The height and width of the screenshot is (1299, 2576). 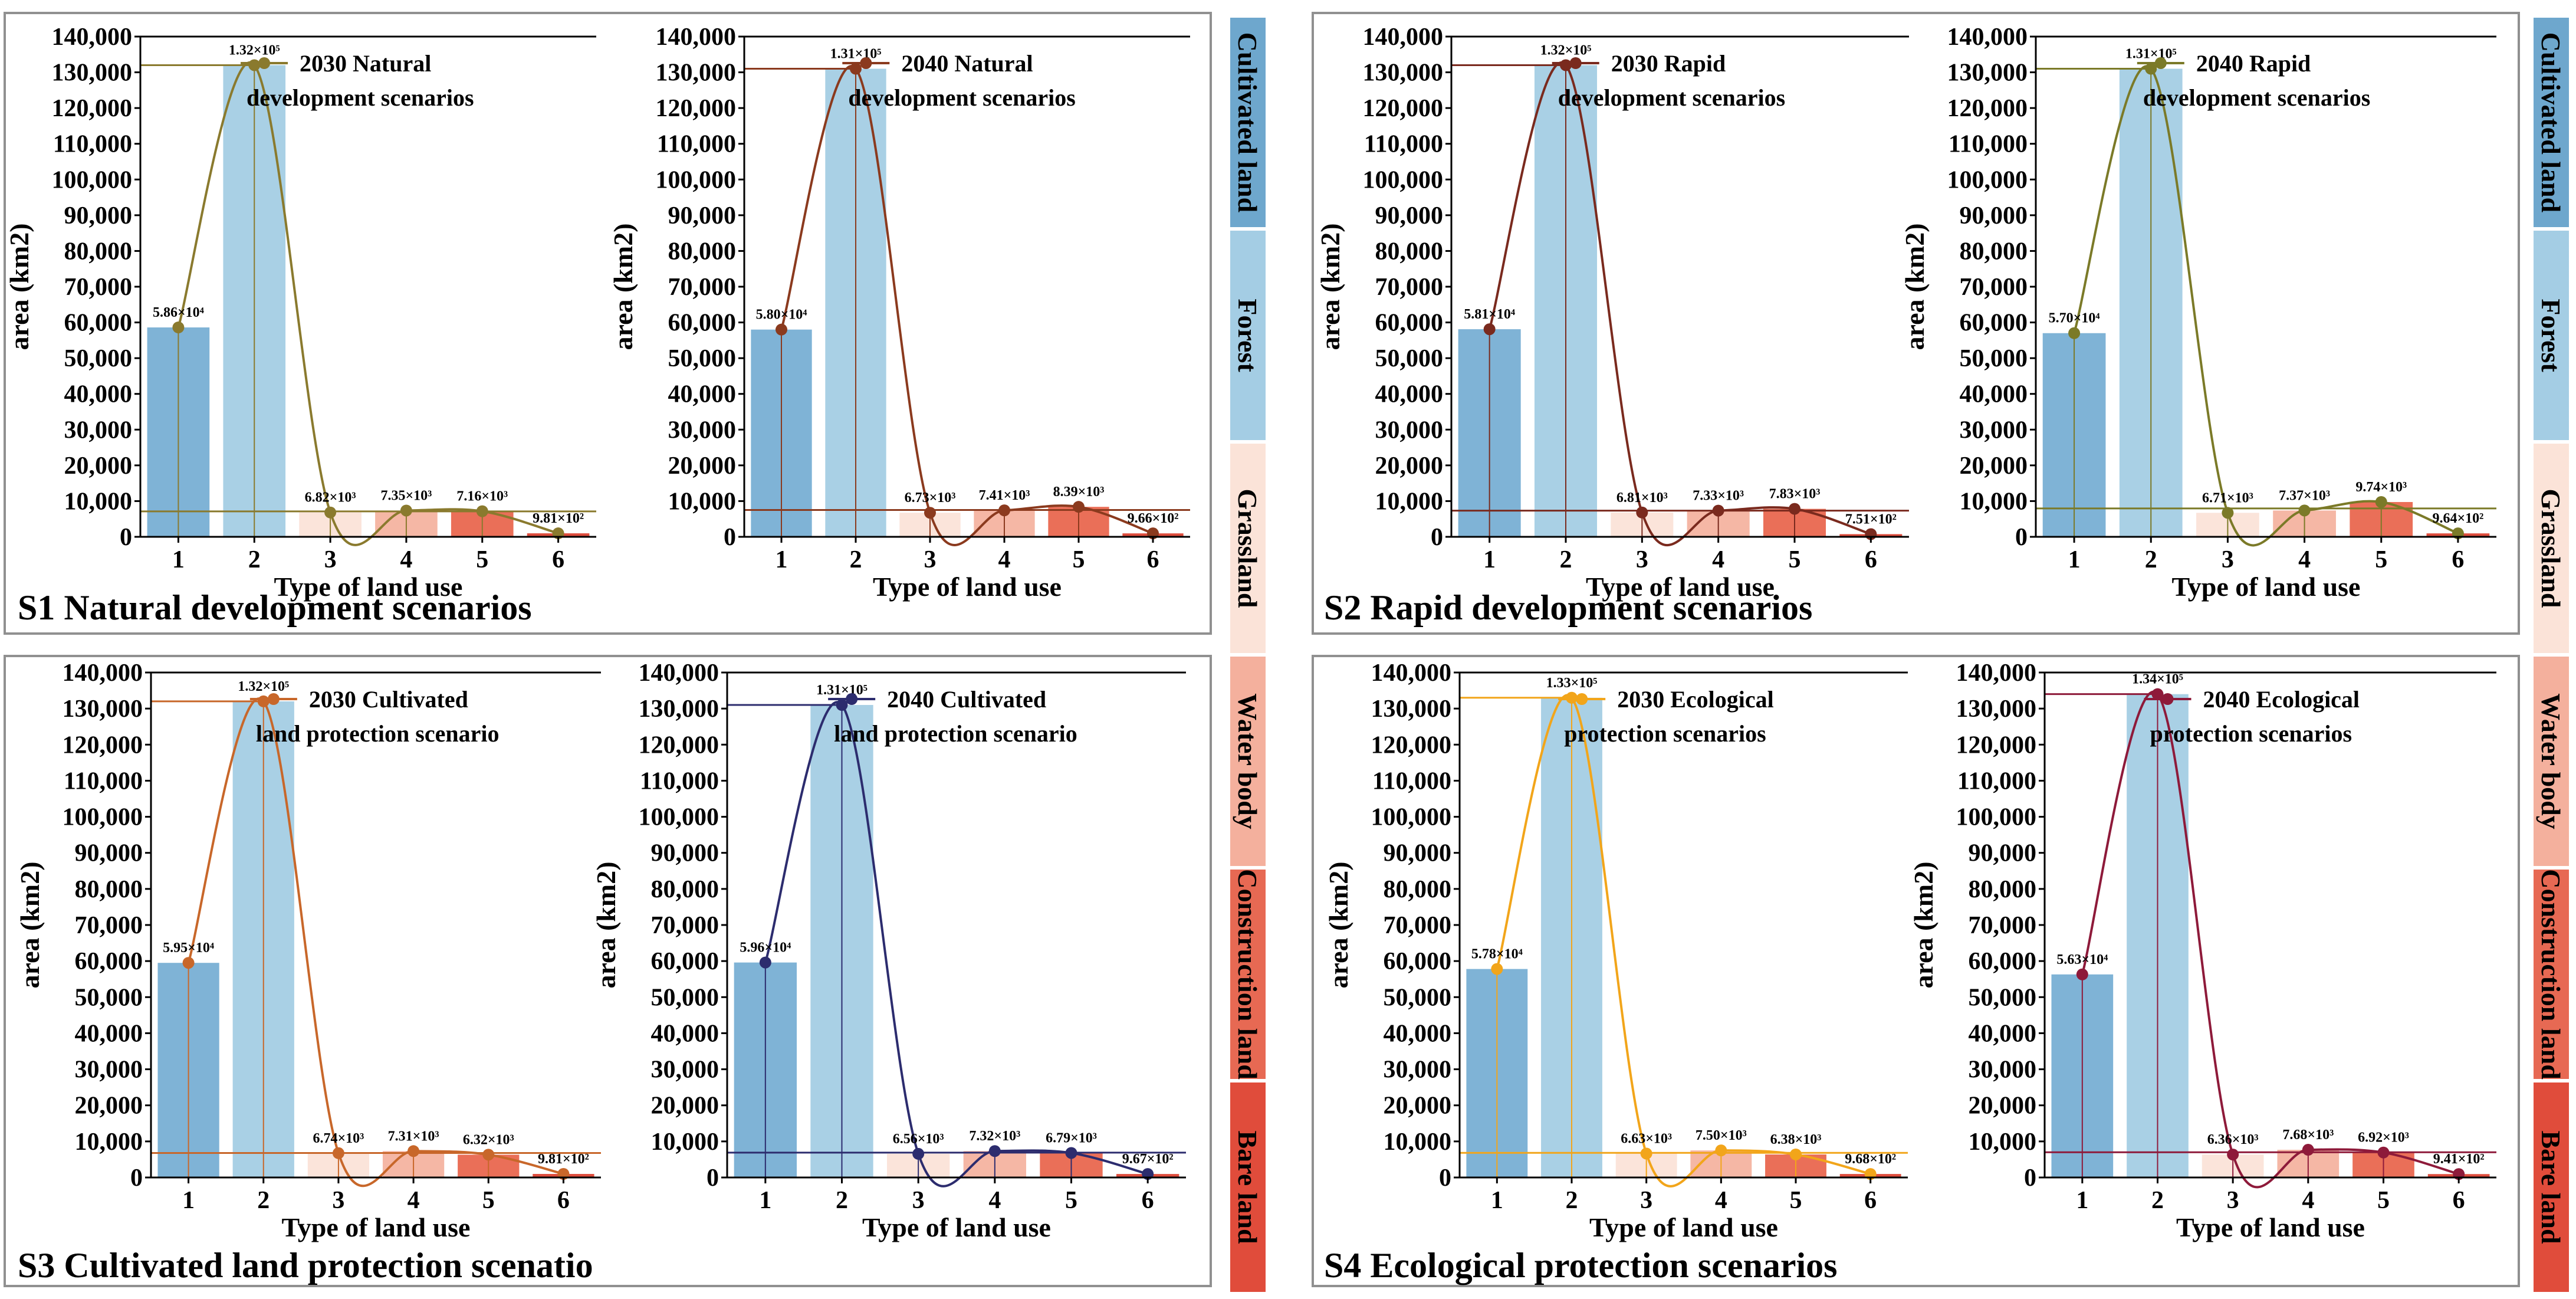 What do you see at coordinates (713, 1178) in the screenshot?
I see `y-tick-label: 0` at bounding box center [713, 1178].